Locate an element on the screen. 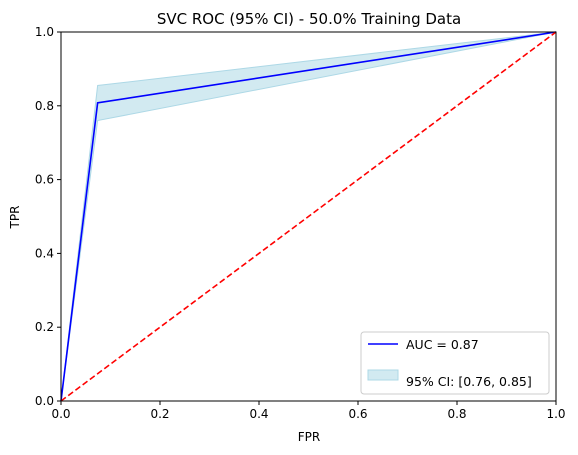  x-tick-label: 0.2 is located at coordinates (159, 414).